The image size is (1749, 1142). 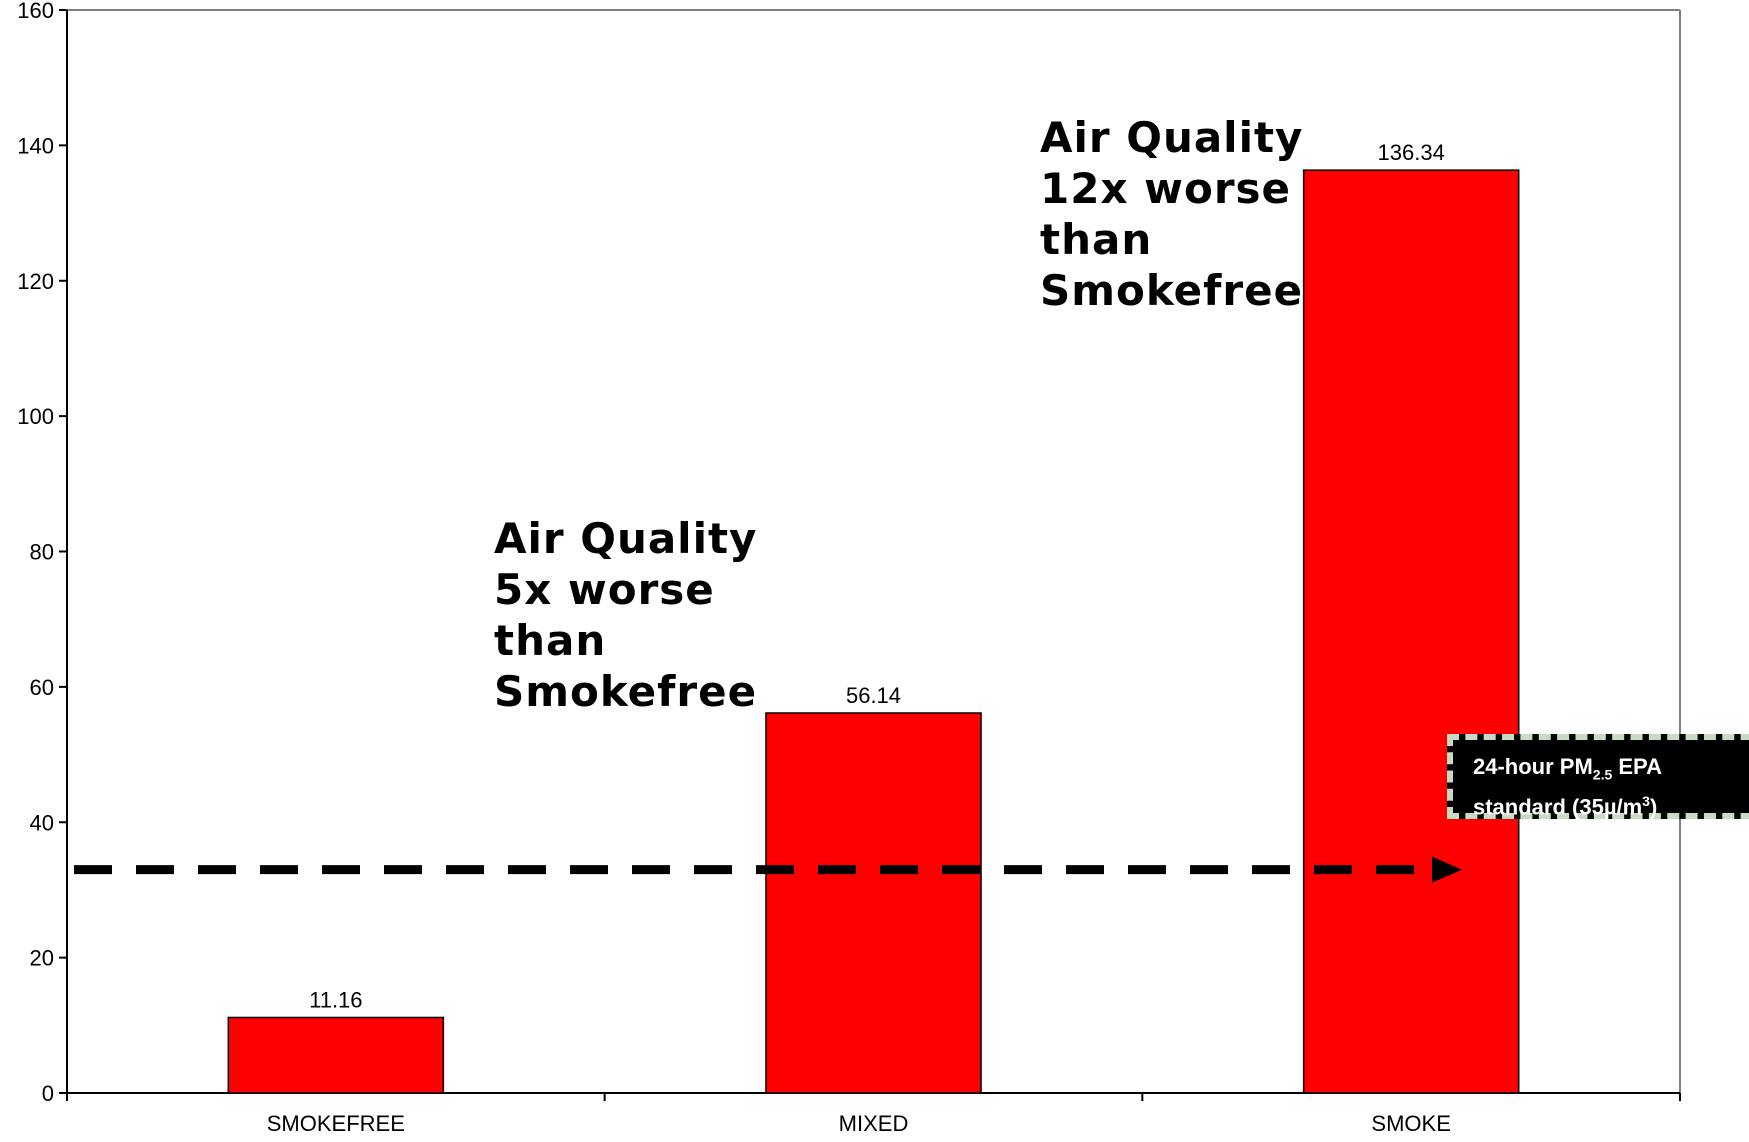 I want to click on x-category-label: SMOKEFREE, so click(x=336, y=1123).